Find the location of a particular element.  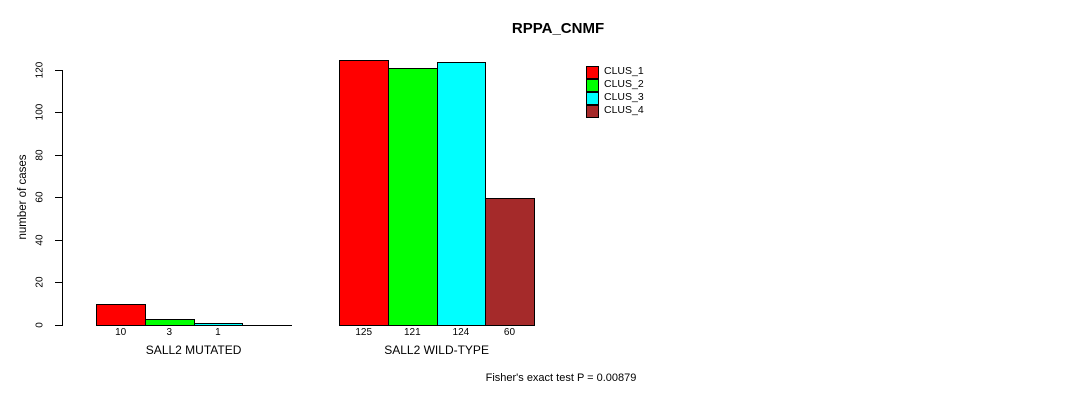

y-axis-tick-label: 80 is located at coordinates (40, 154).